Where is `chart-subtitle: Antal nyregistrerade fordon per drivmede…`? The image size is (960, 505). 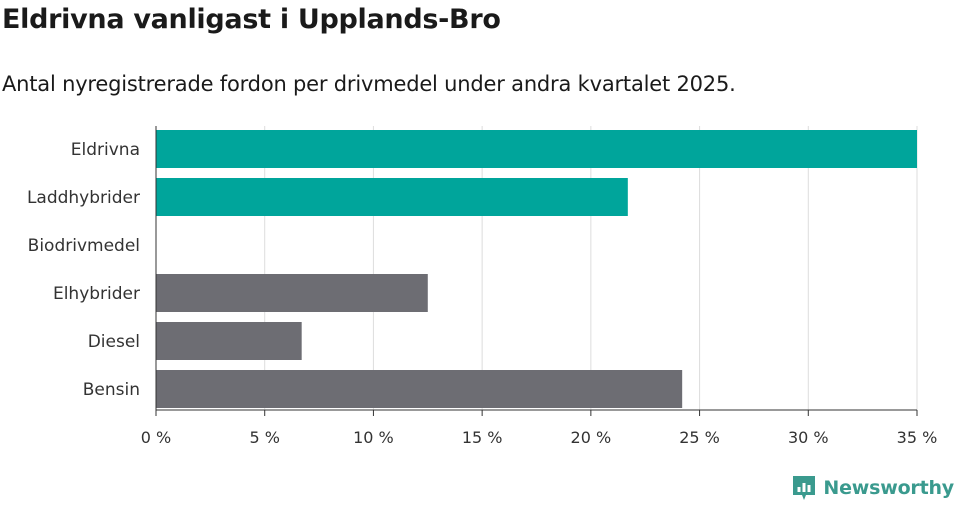
chart-subtitle: Antal nyregistrerade fordon per drivmede… is located at coordinates (369, 84).